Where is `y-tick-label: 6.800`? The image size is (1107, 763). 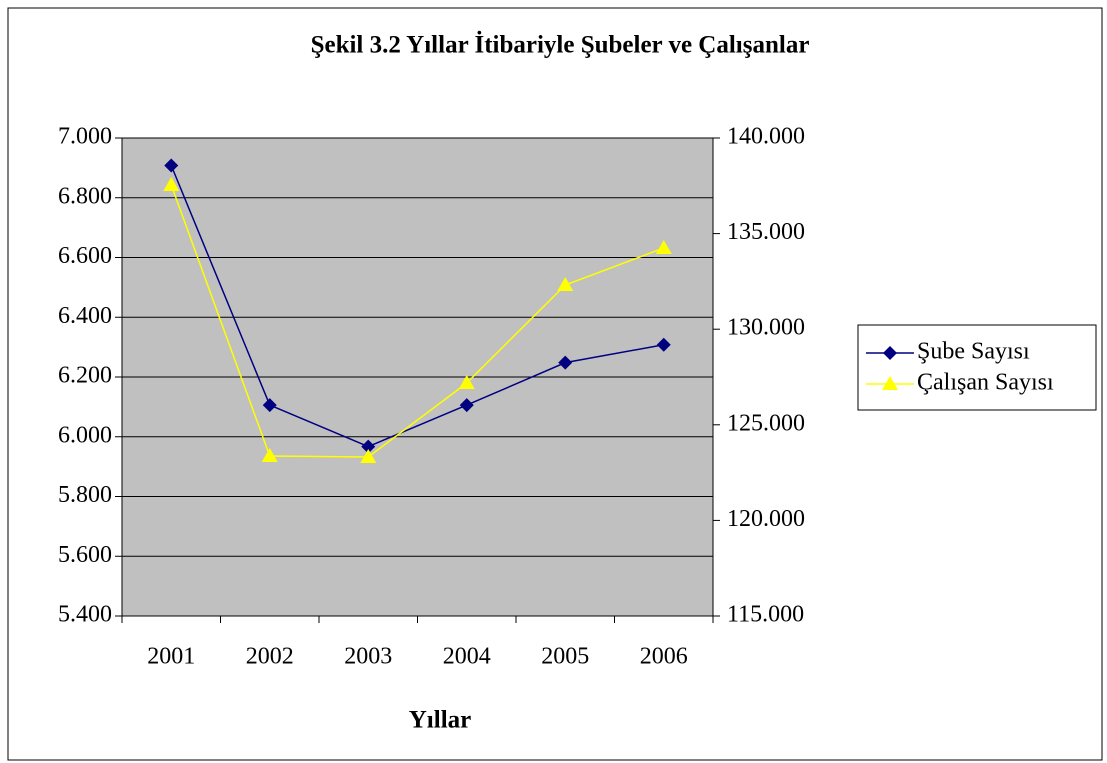
y-tick-label: 6.800 is located at coordinates (85, 196).